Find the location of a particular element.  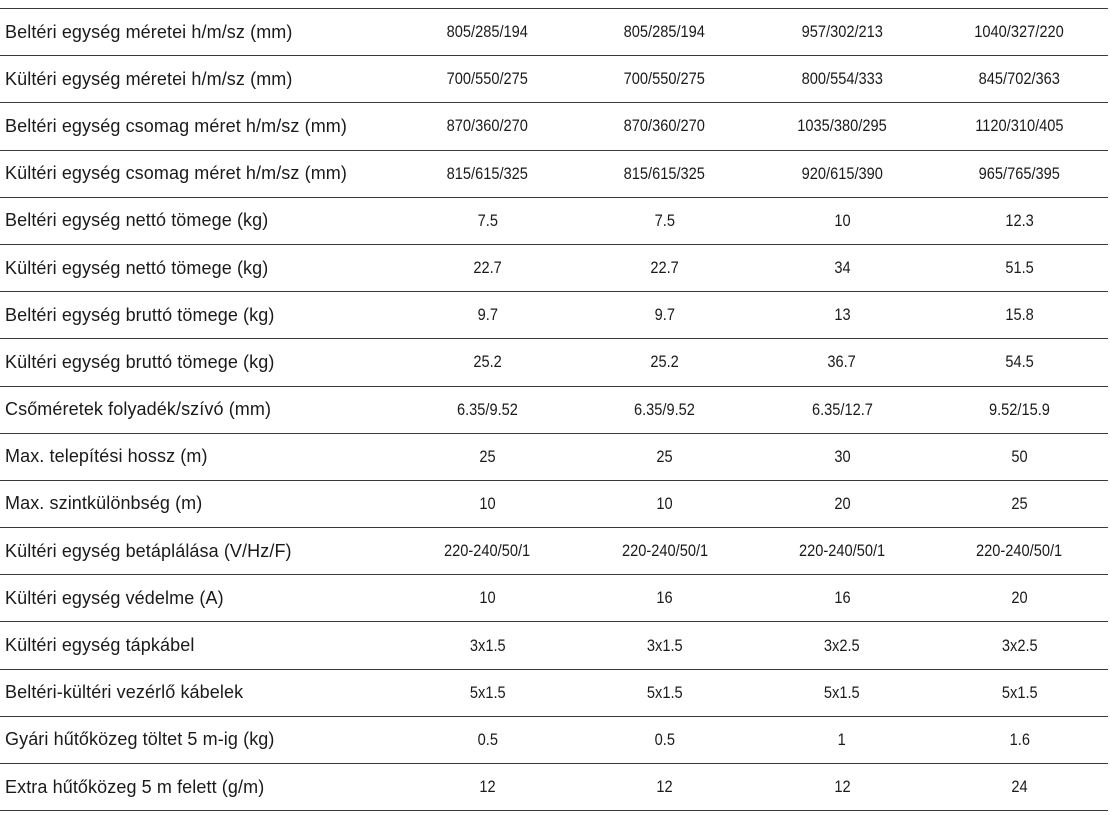

cell-value: 34 is located at coordinates (842, 268).